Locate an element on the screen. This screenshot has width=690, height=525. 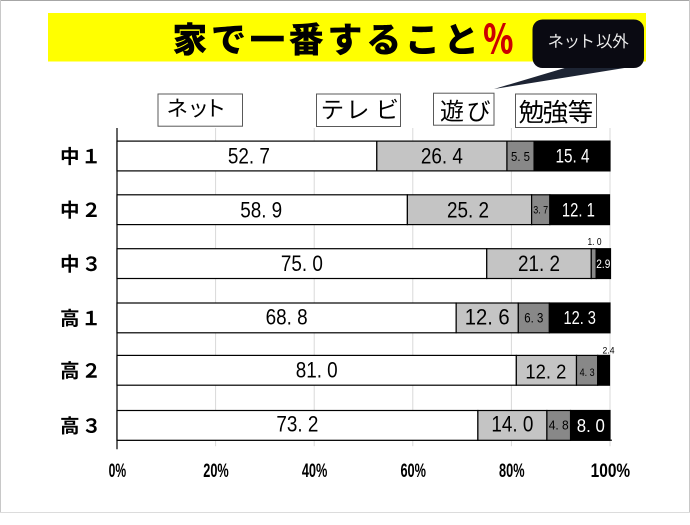
svg-text: 58. 9 is located at coordinates (261, 209).